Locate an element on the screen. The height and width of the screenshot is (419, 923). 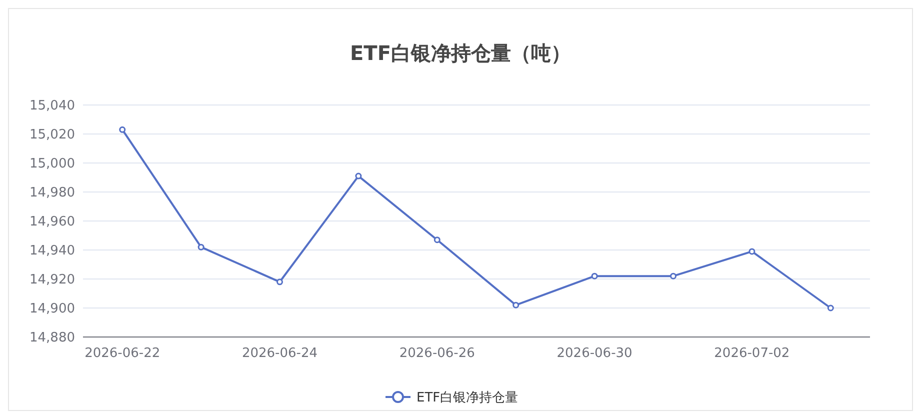
y-tick-label: 14,960 is located at coordinates (52, 222).